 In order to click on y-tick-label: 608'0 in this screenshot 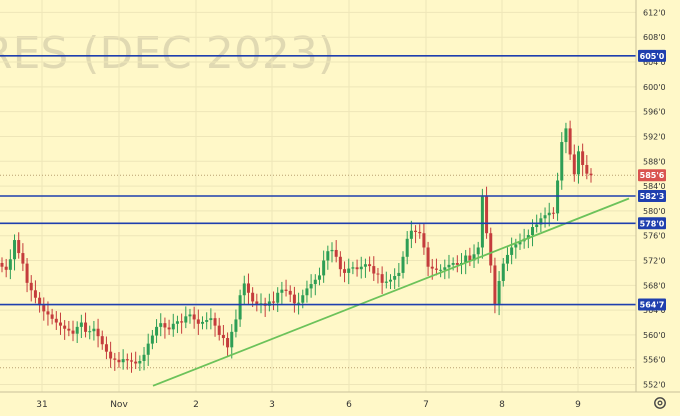, I will do `click(654, 37)`.